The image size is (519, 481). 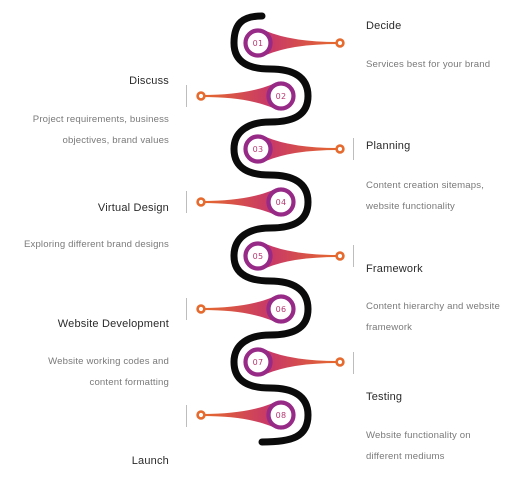 I want to click on step-07-divider, so click(x=353, y=363).